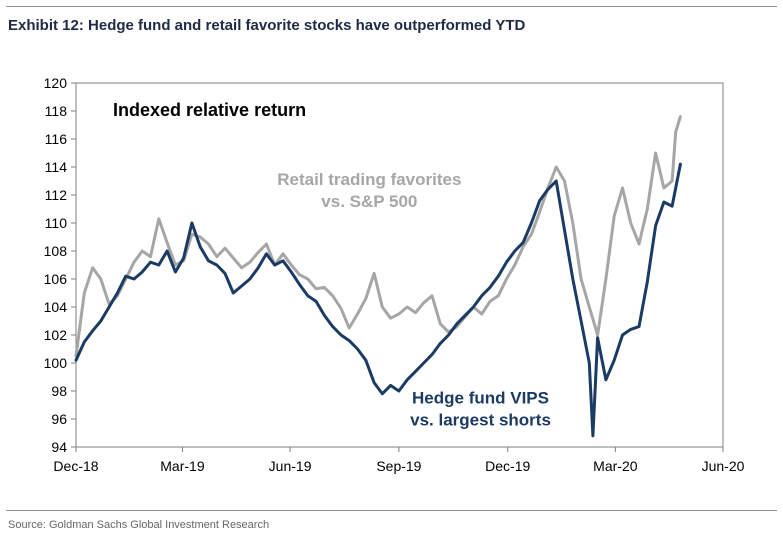  What do you see at coordinates (369, 201) in the screenshot?
I see `series-label-1: vs. S&P 500` at bounding box center [369, 201].